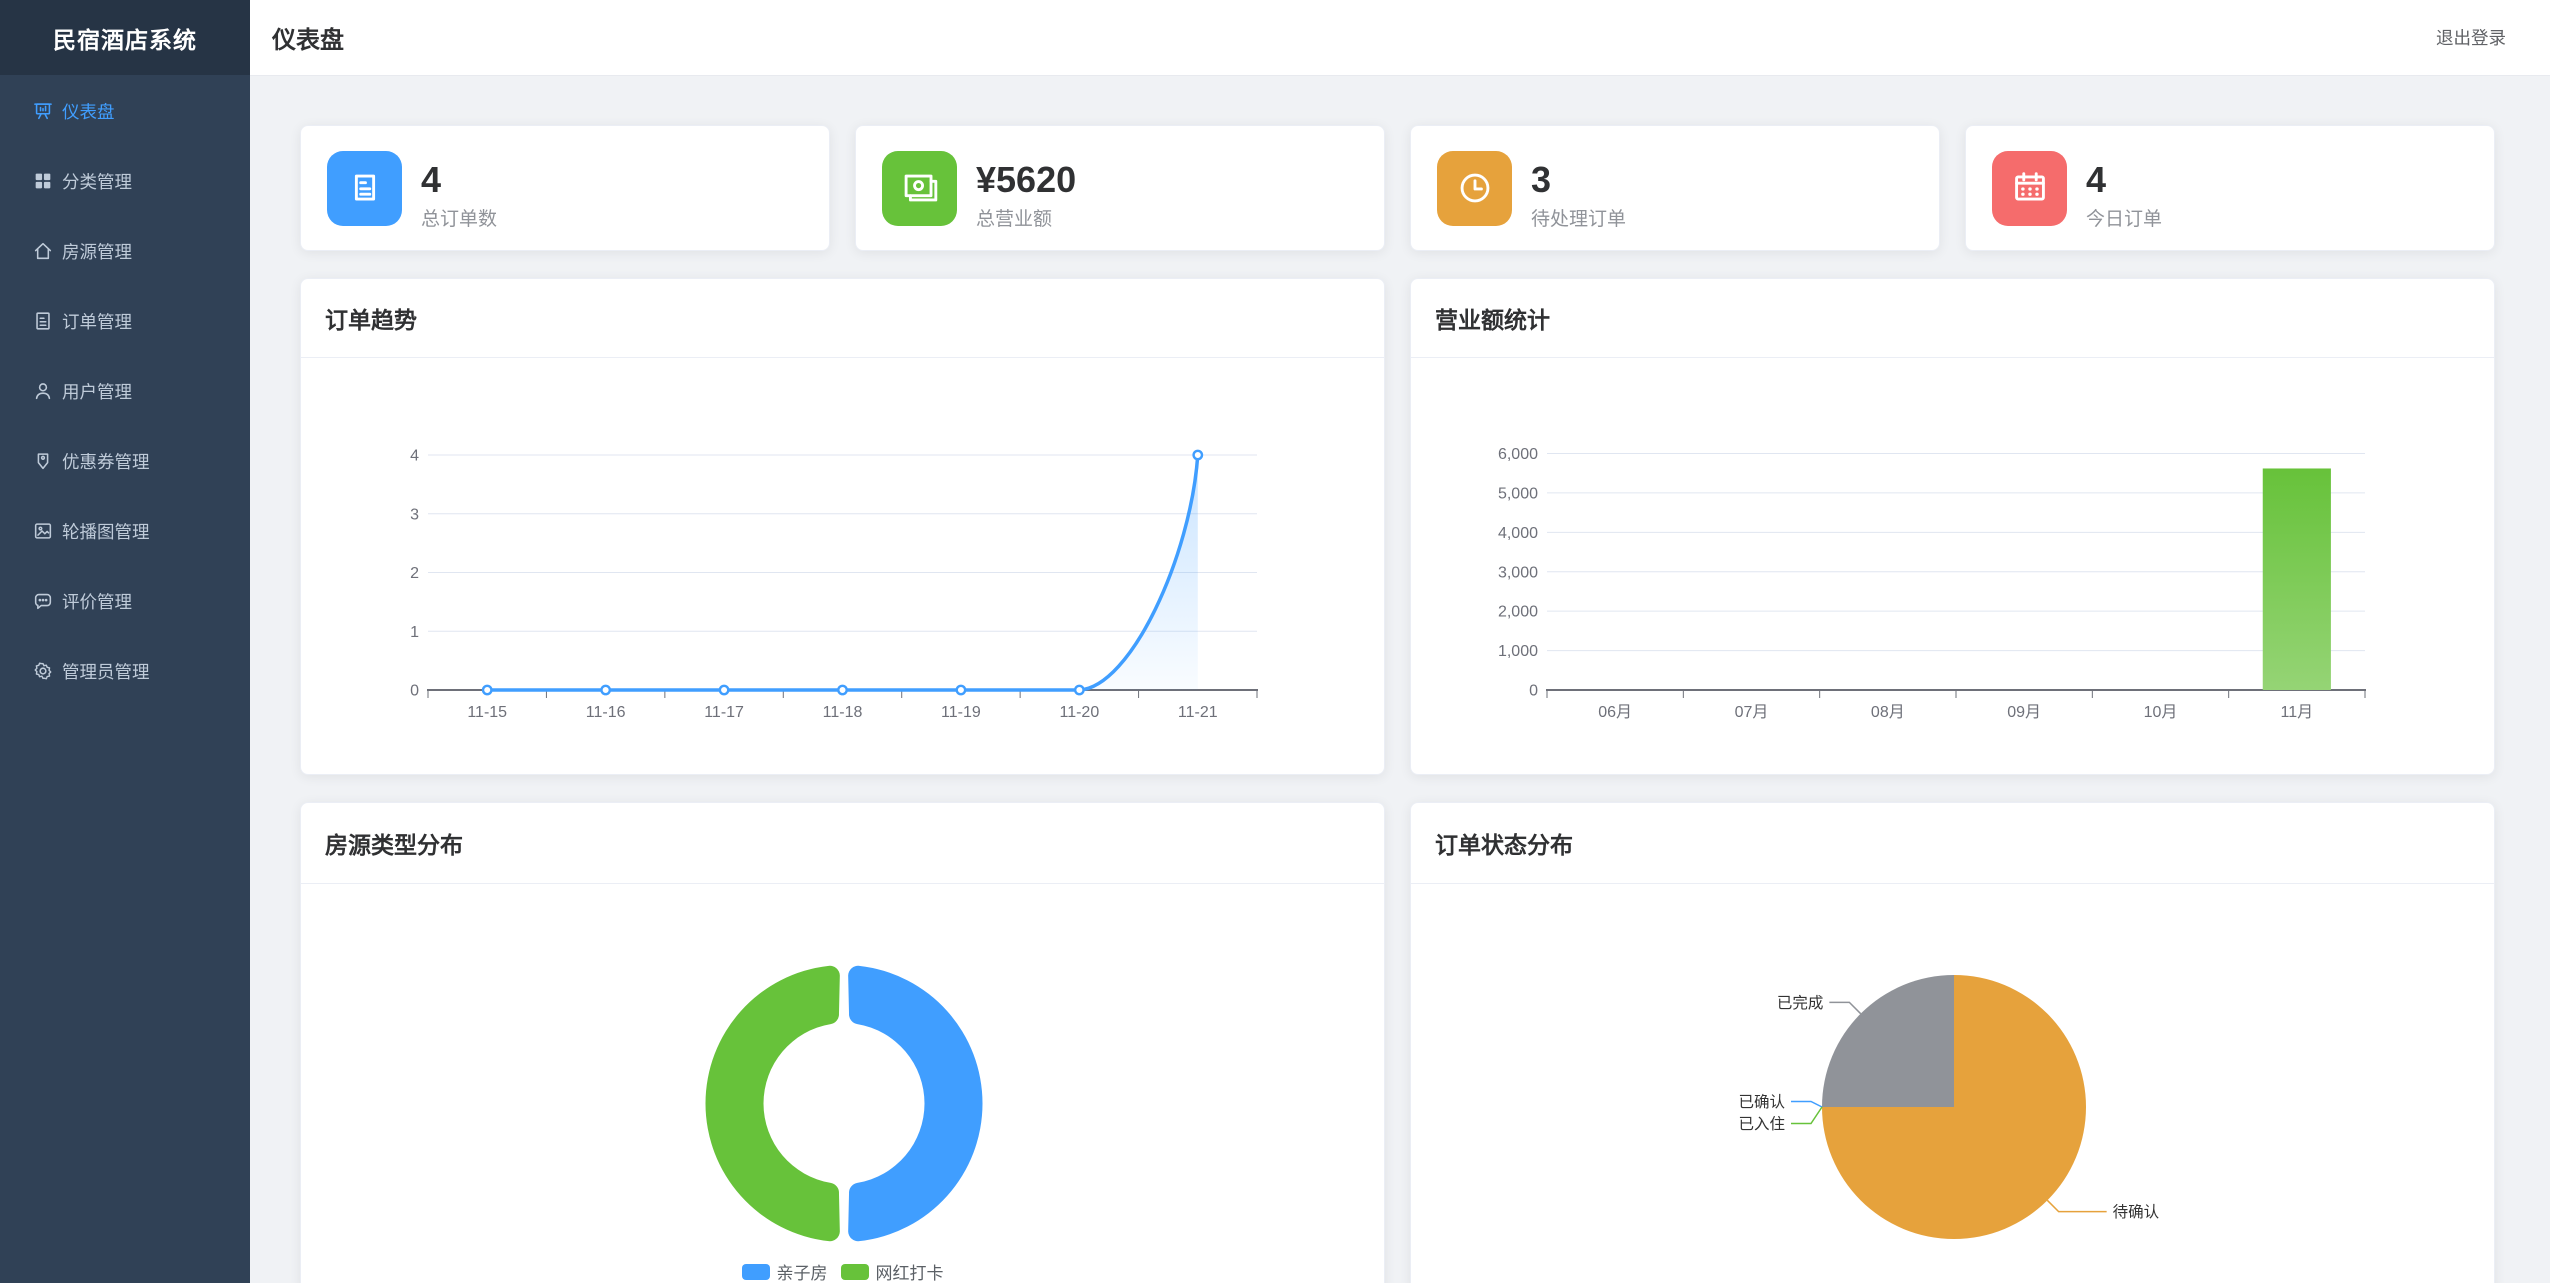 Image resolution: width=2550 pixels, height=1283 pixels. I want to click on house-icon, so click(43, 251).